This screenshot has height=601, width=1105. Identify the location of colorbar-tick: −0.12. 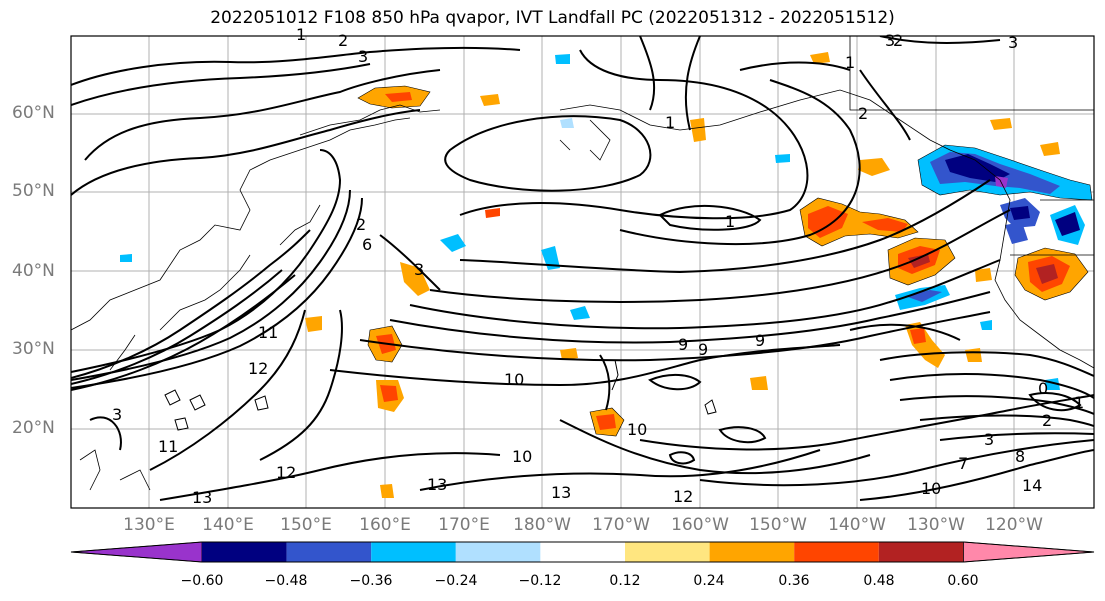
(540, 581).